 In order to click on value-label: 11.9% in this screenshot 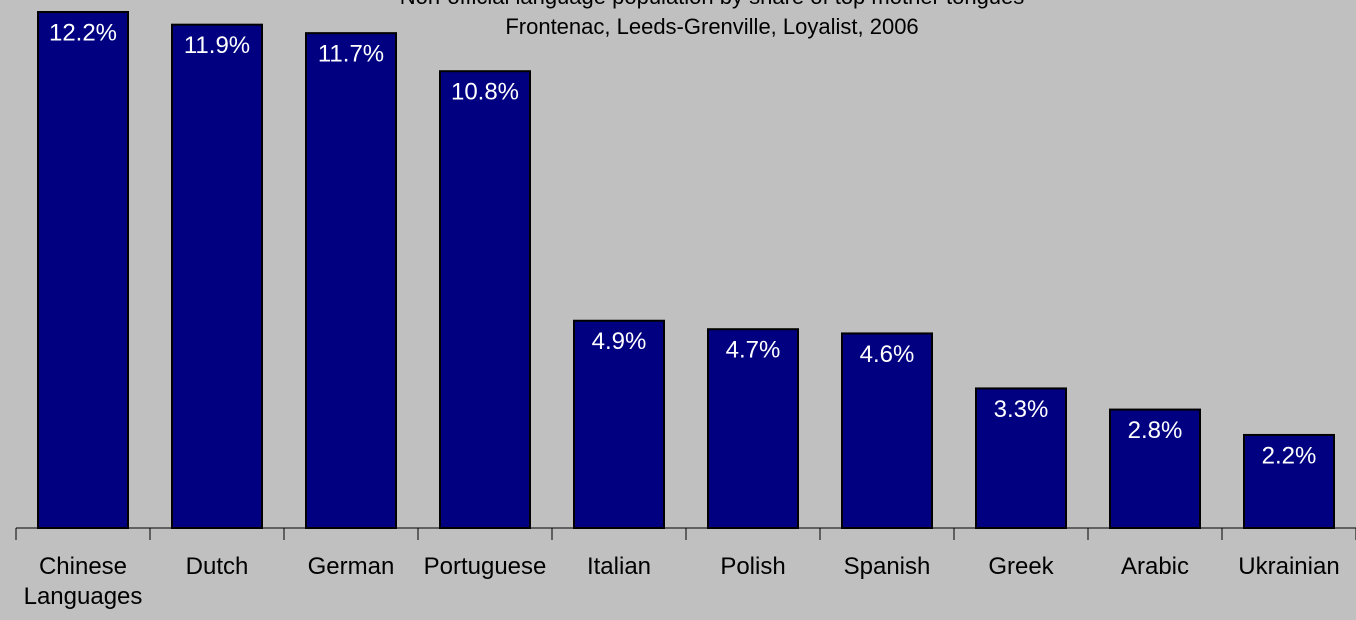, I will do `click(217, 45)`.